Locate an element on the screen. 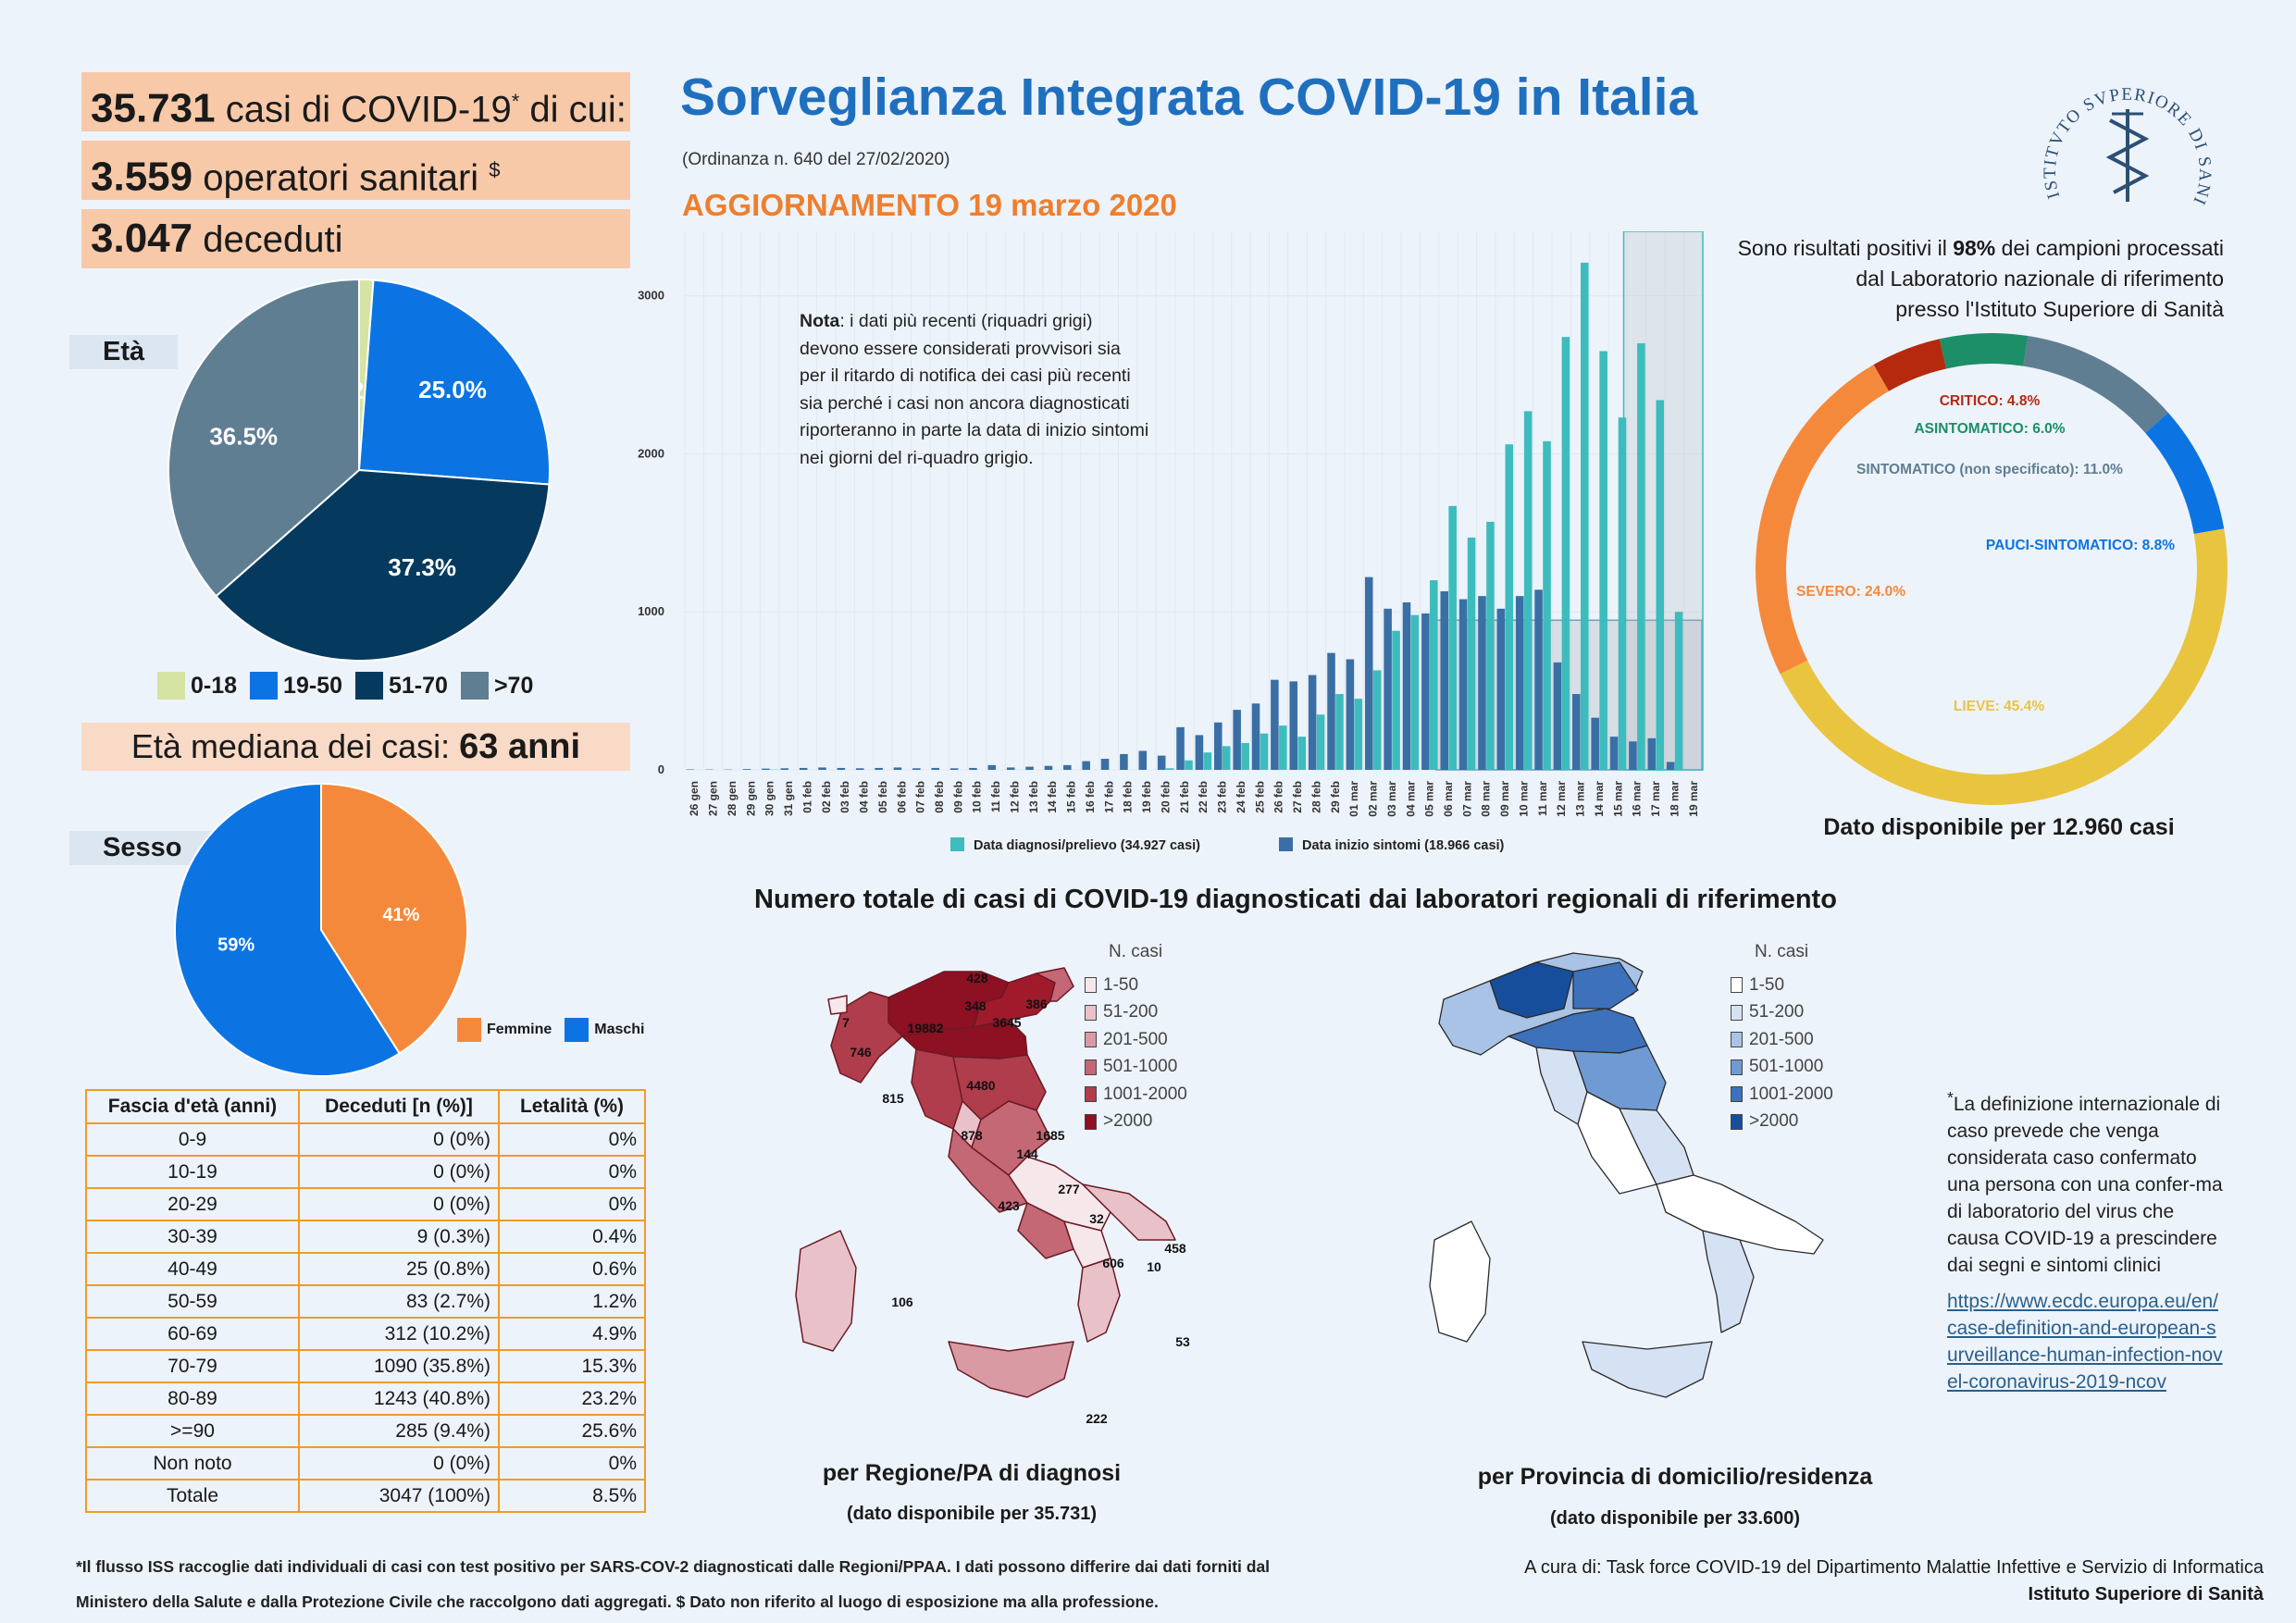 The width and height of the screenshot is (2296, 1623). table-cell: 10-19 is located at coordinates (193, 1172).